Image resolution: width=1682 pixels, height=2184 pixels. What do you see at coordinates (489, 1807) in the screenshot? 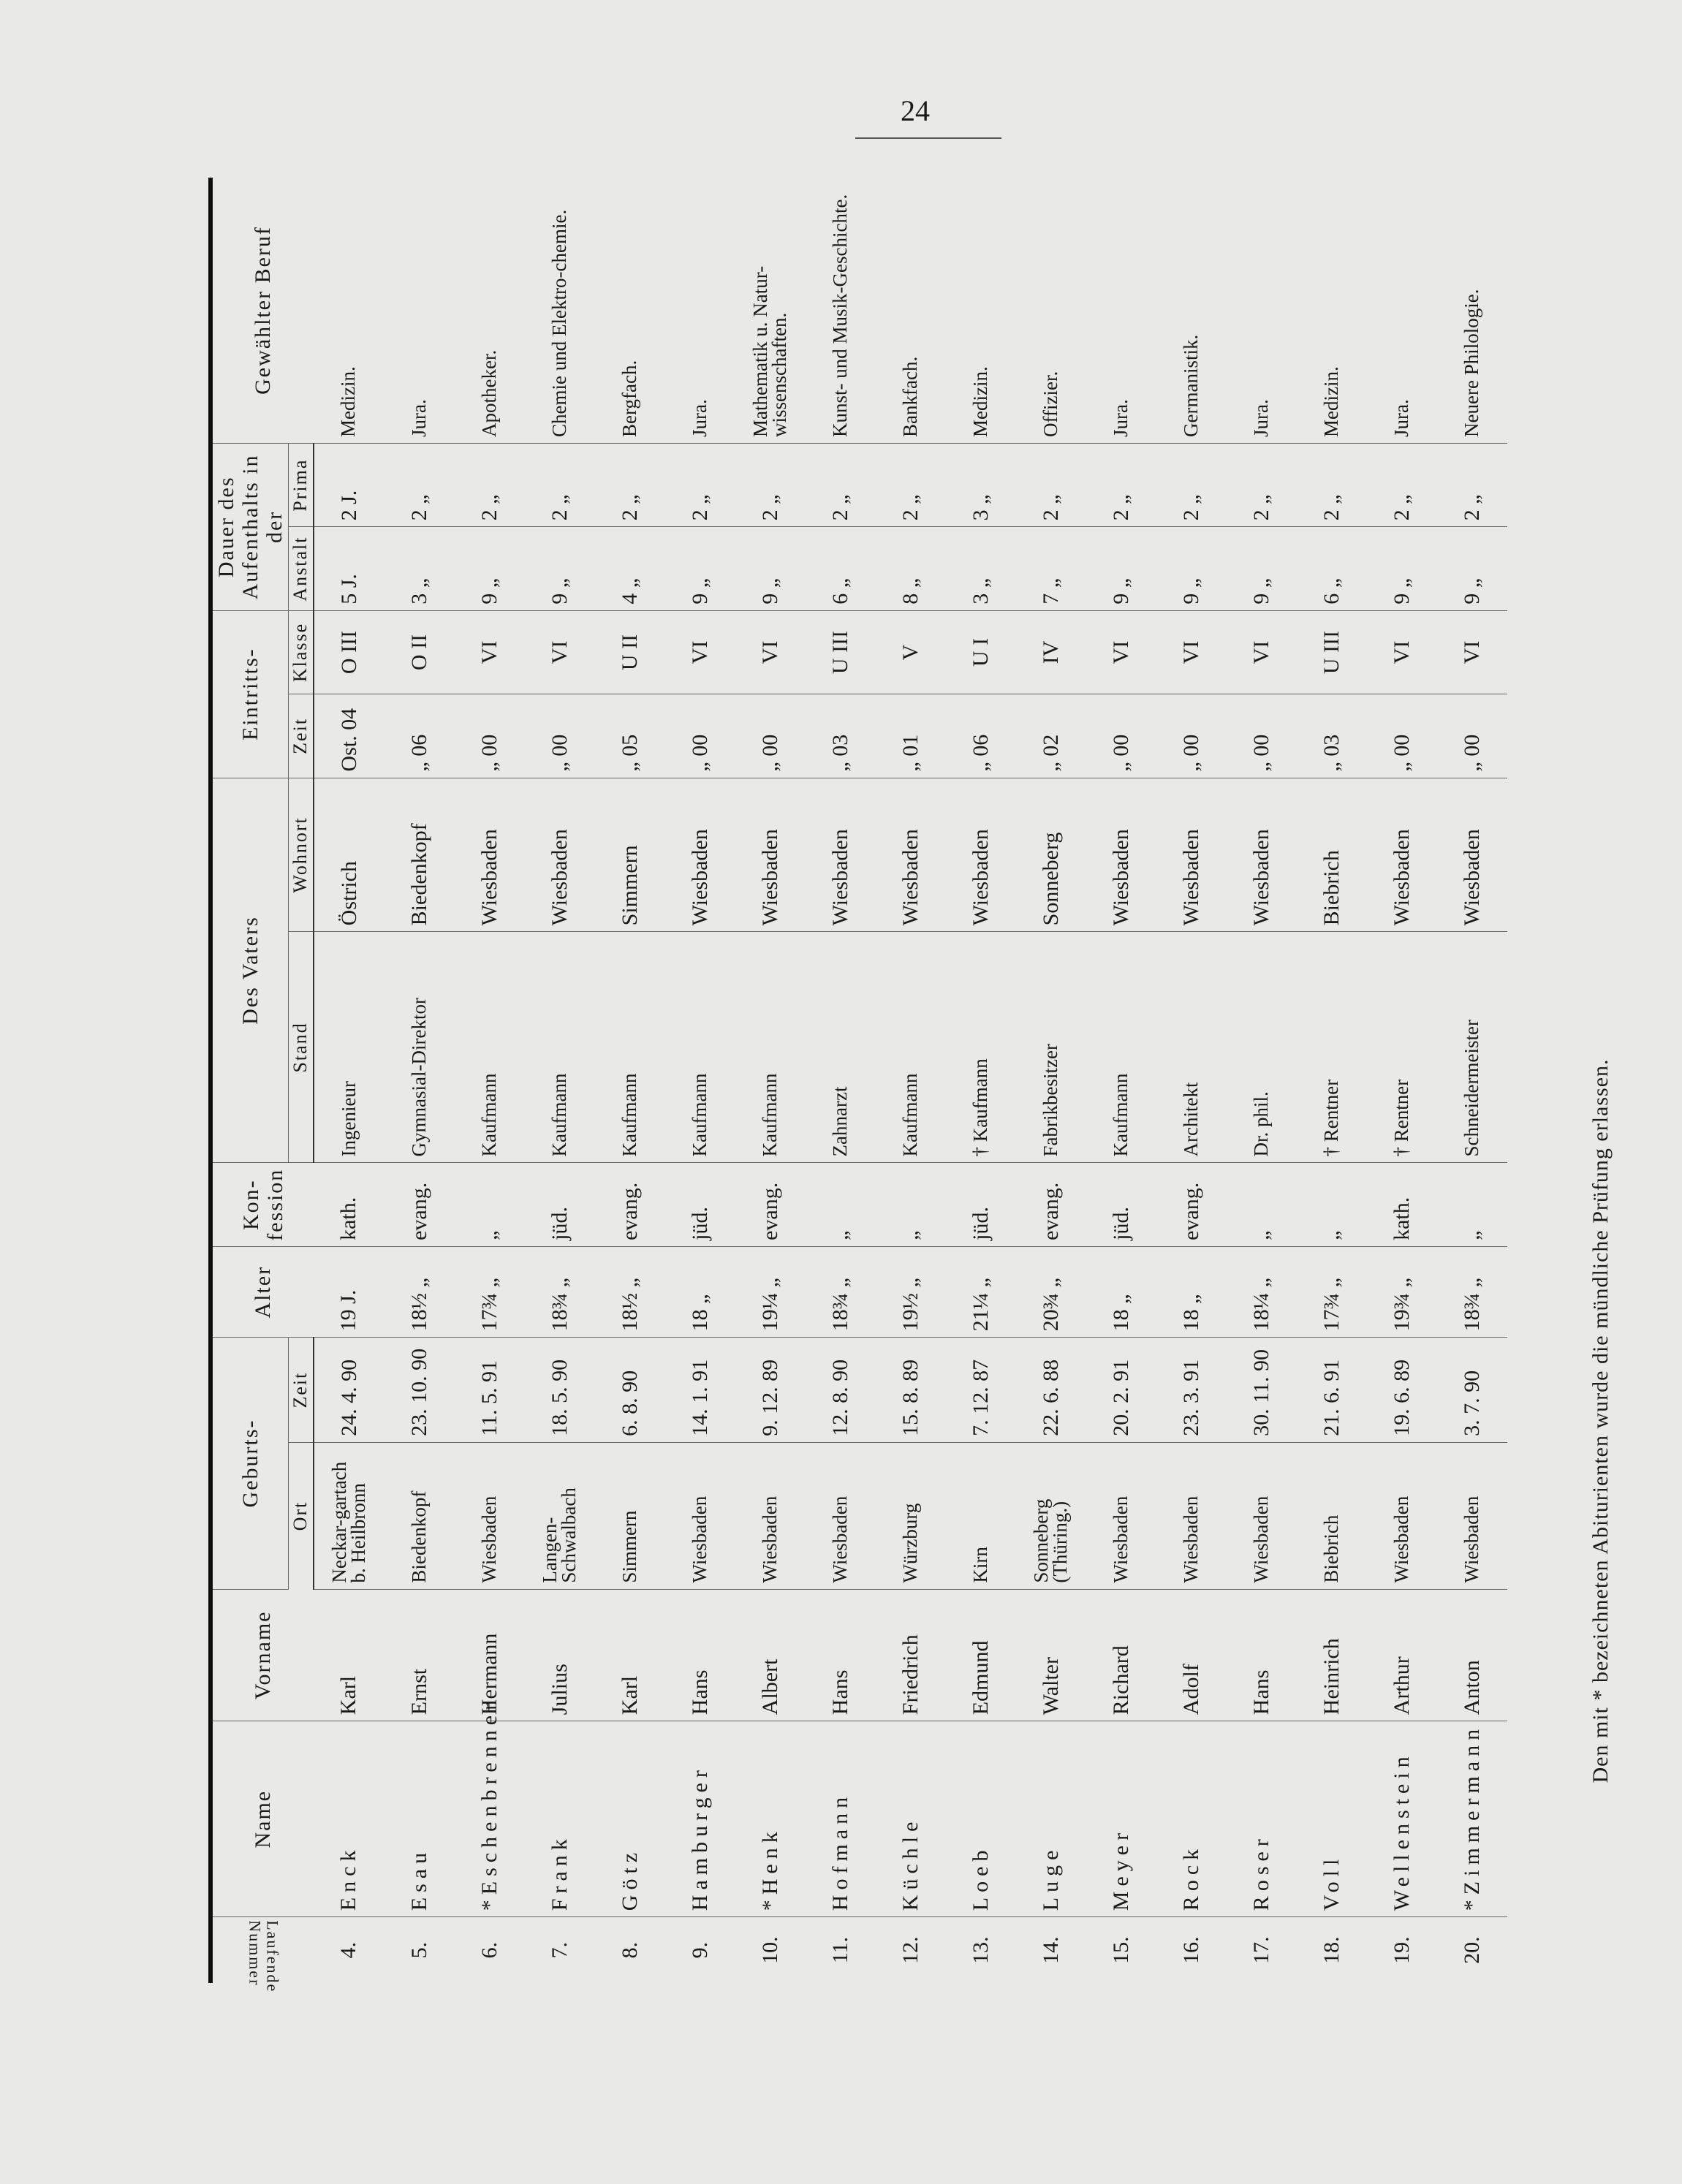
I see `cell-name: *Eschenbrenner` at bounding box center [489, 1807].